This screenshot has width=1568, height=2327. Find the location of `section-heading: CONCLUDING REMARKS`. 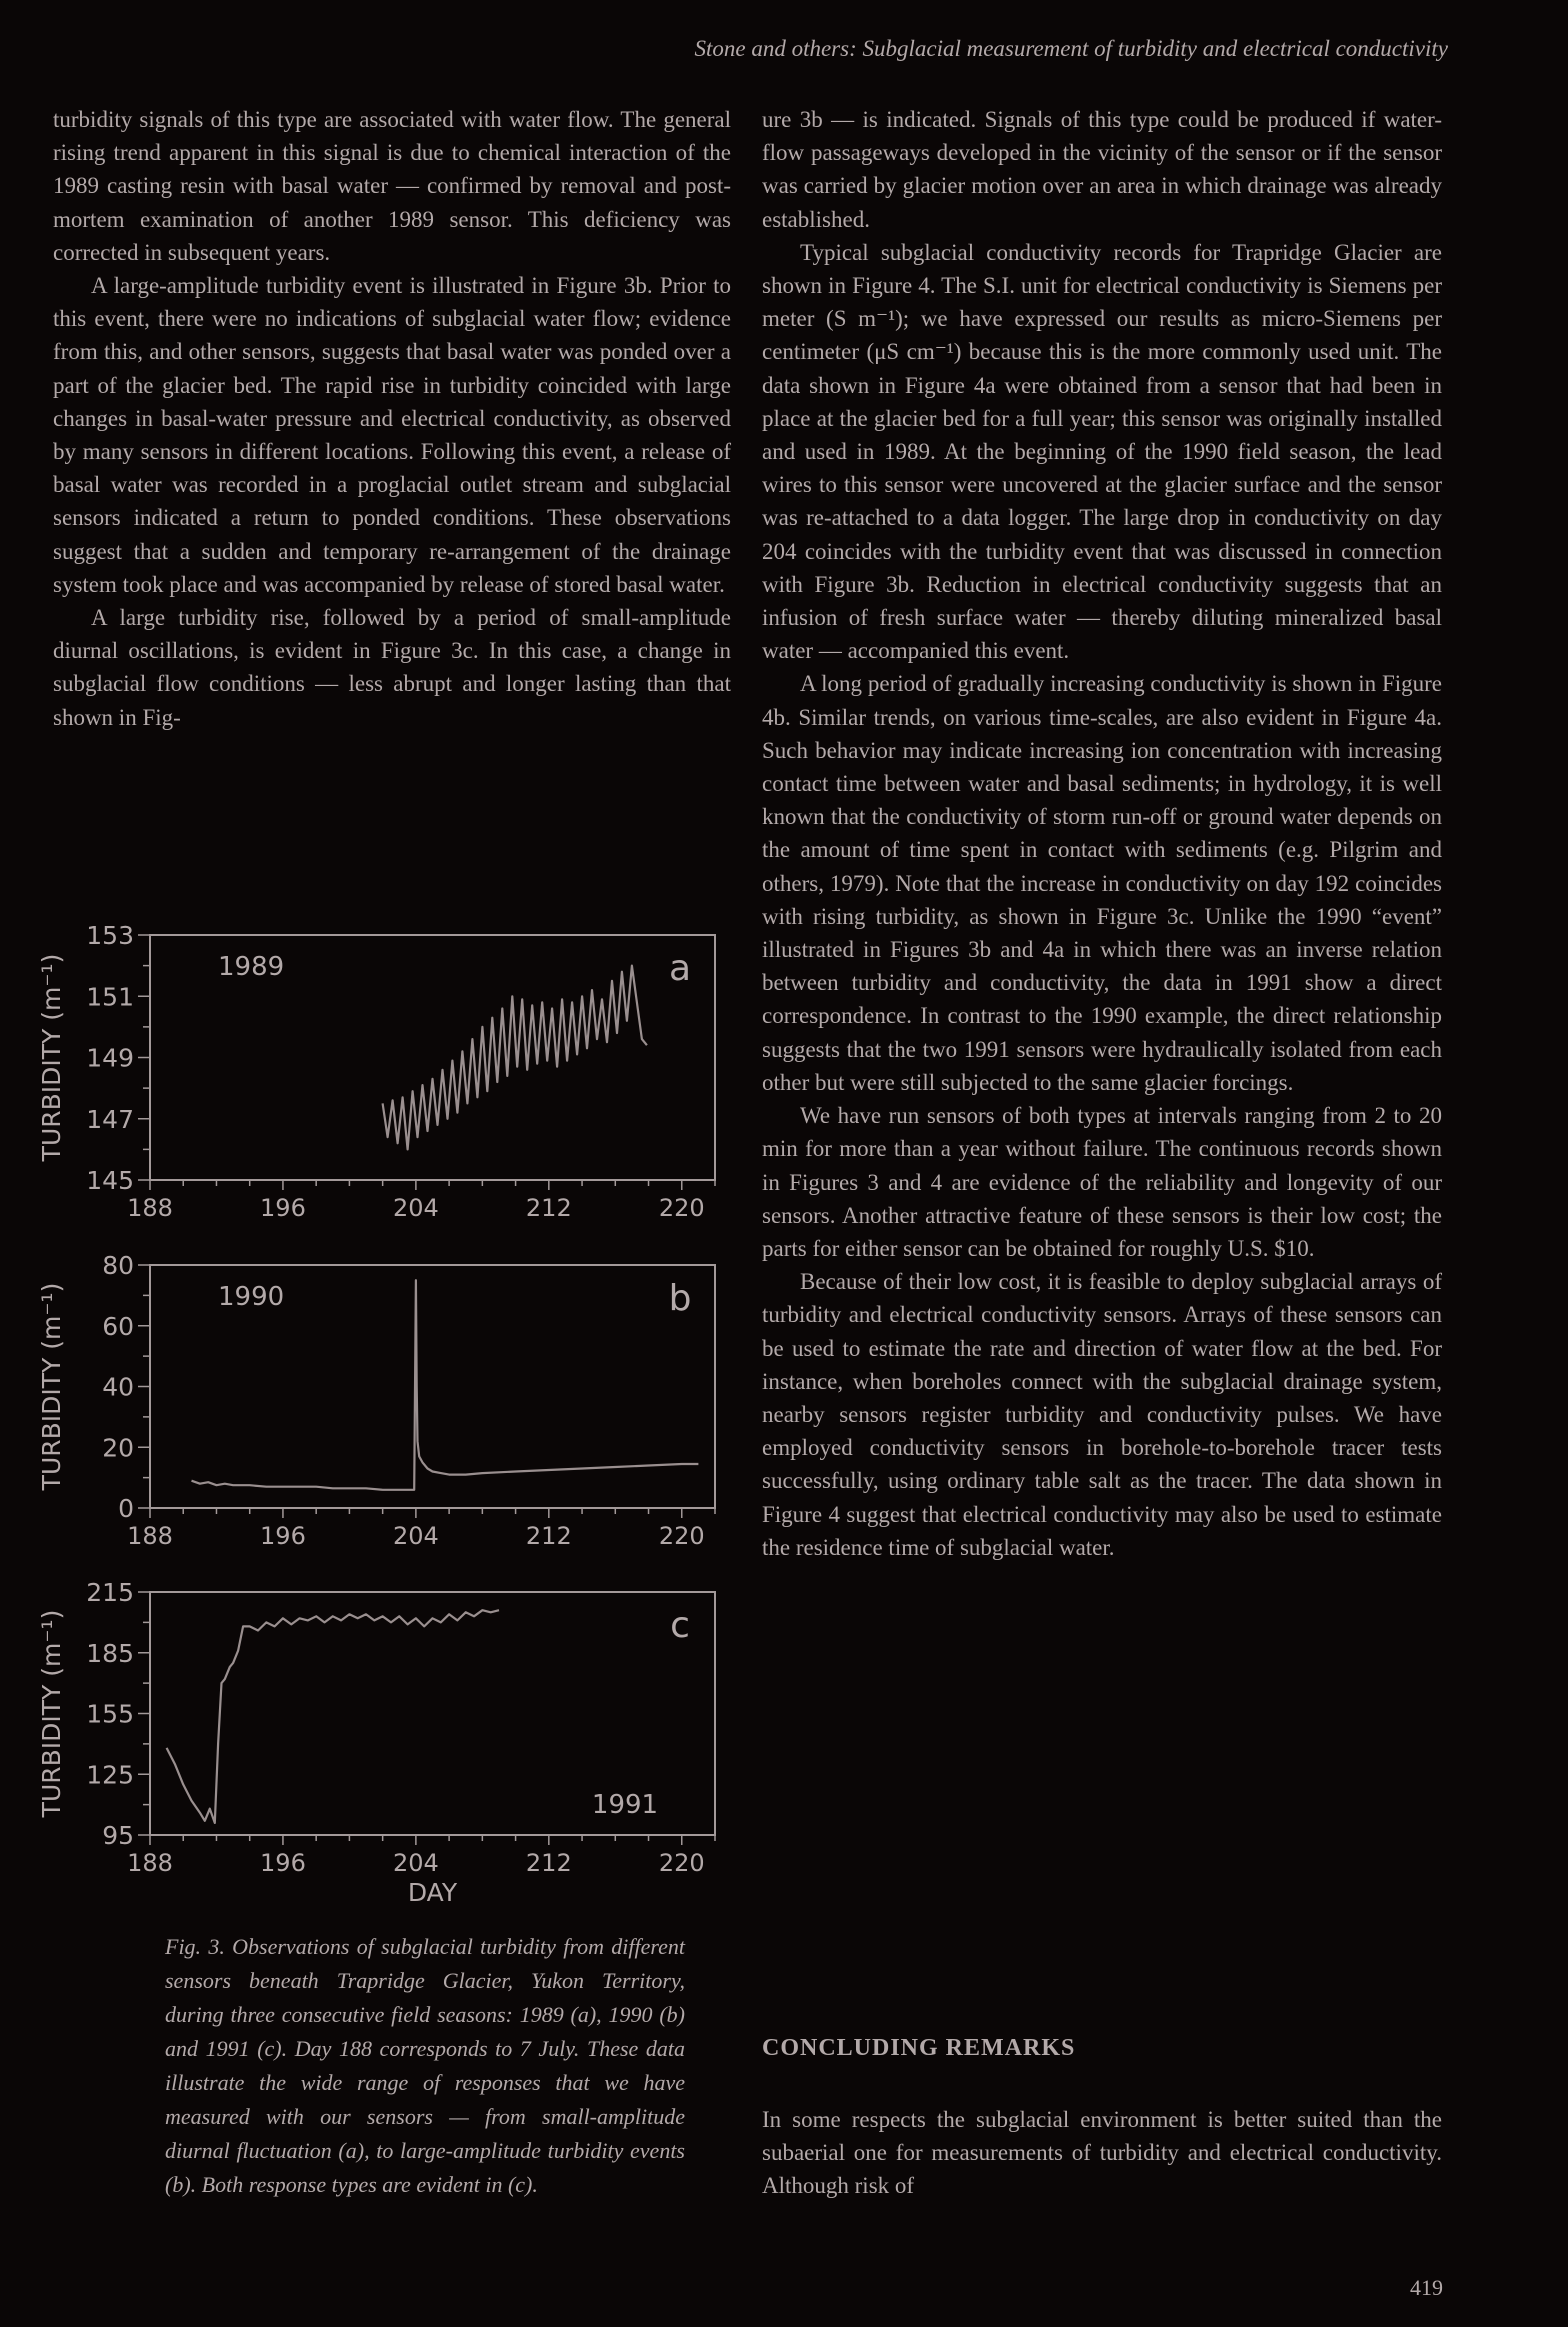

section-heading: CONCLUDING REMARKS is located at coordinates (919, 2048).